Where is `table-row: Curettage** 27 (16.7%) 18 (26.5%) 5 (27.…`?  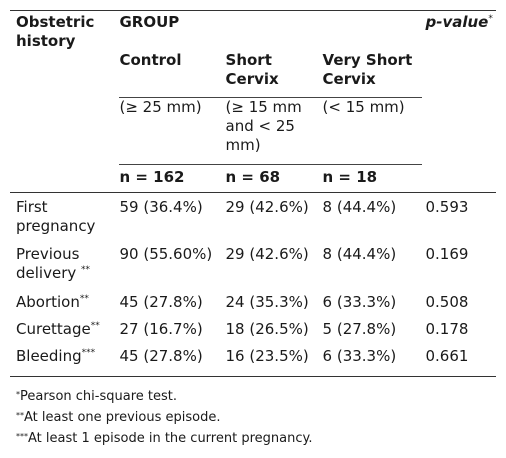 table-row: Curettage** 27 (16.7%) 18 (26.5%) 5 (27.… is located at coordinates (253, 328).